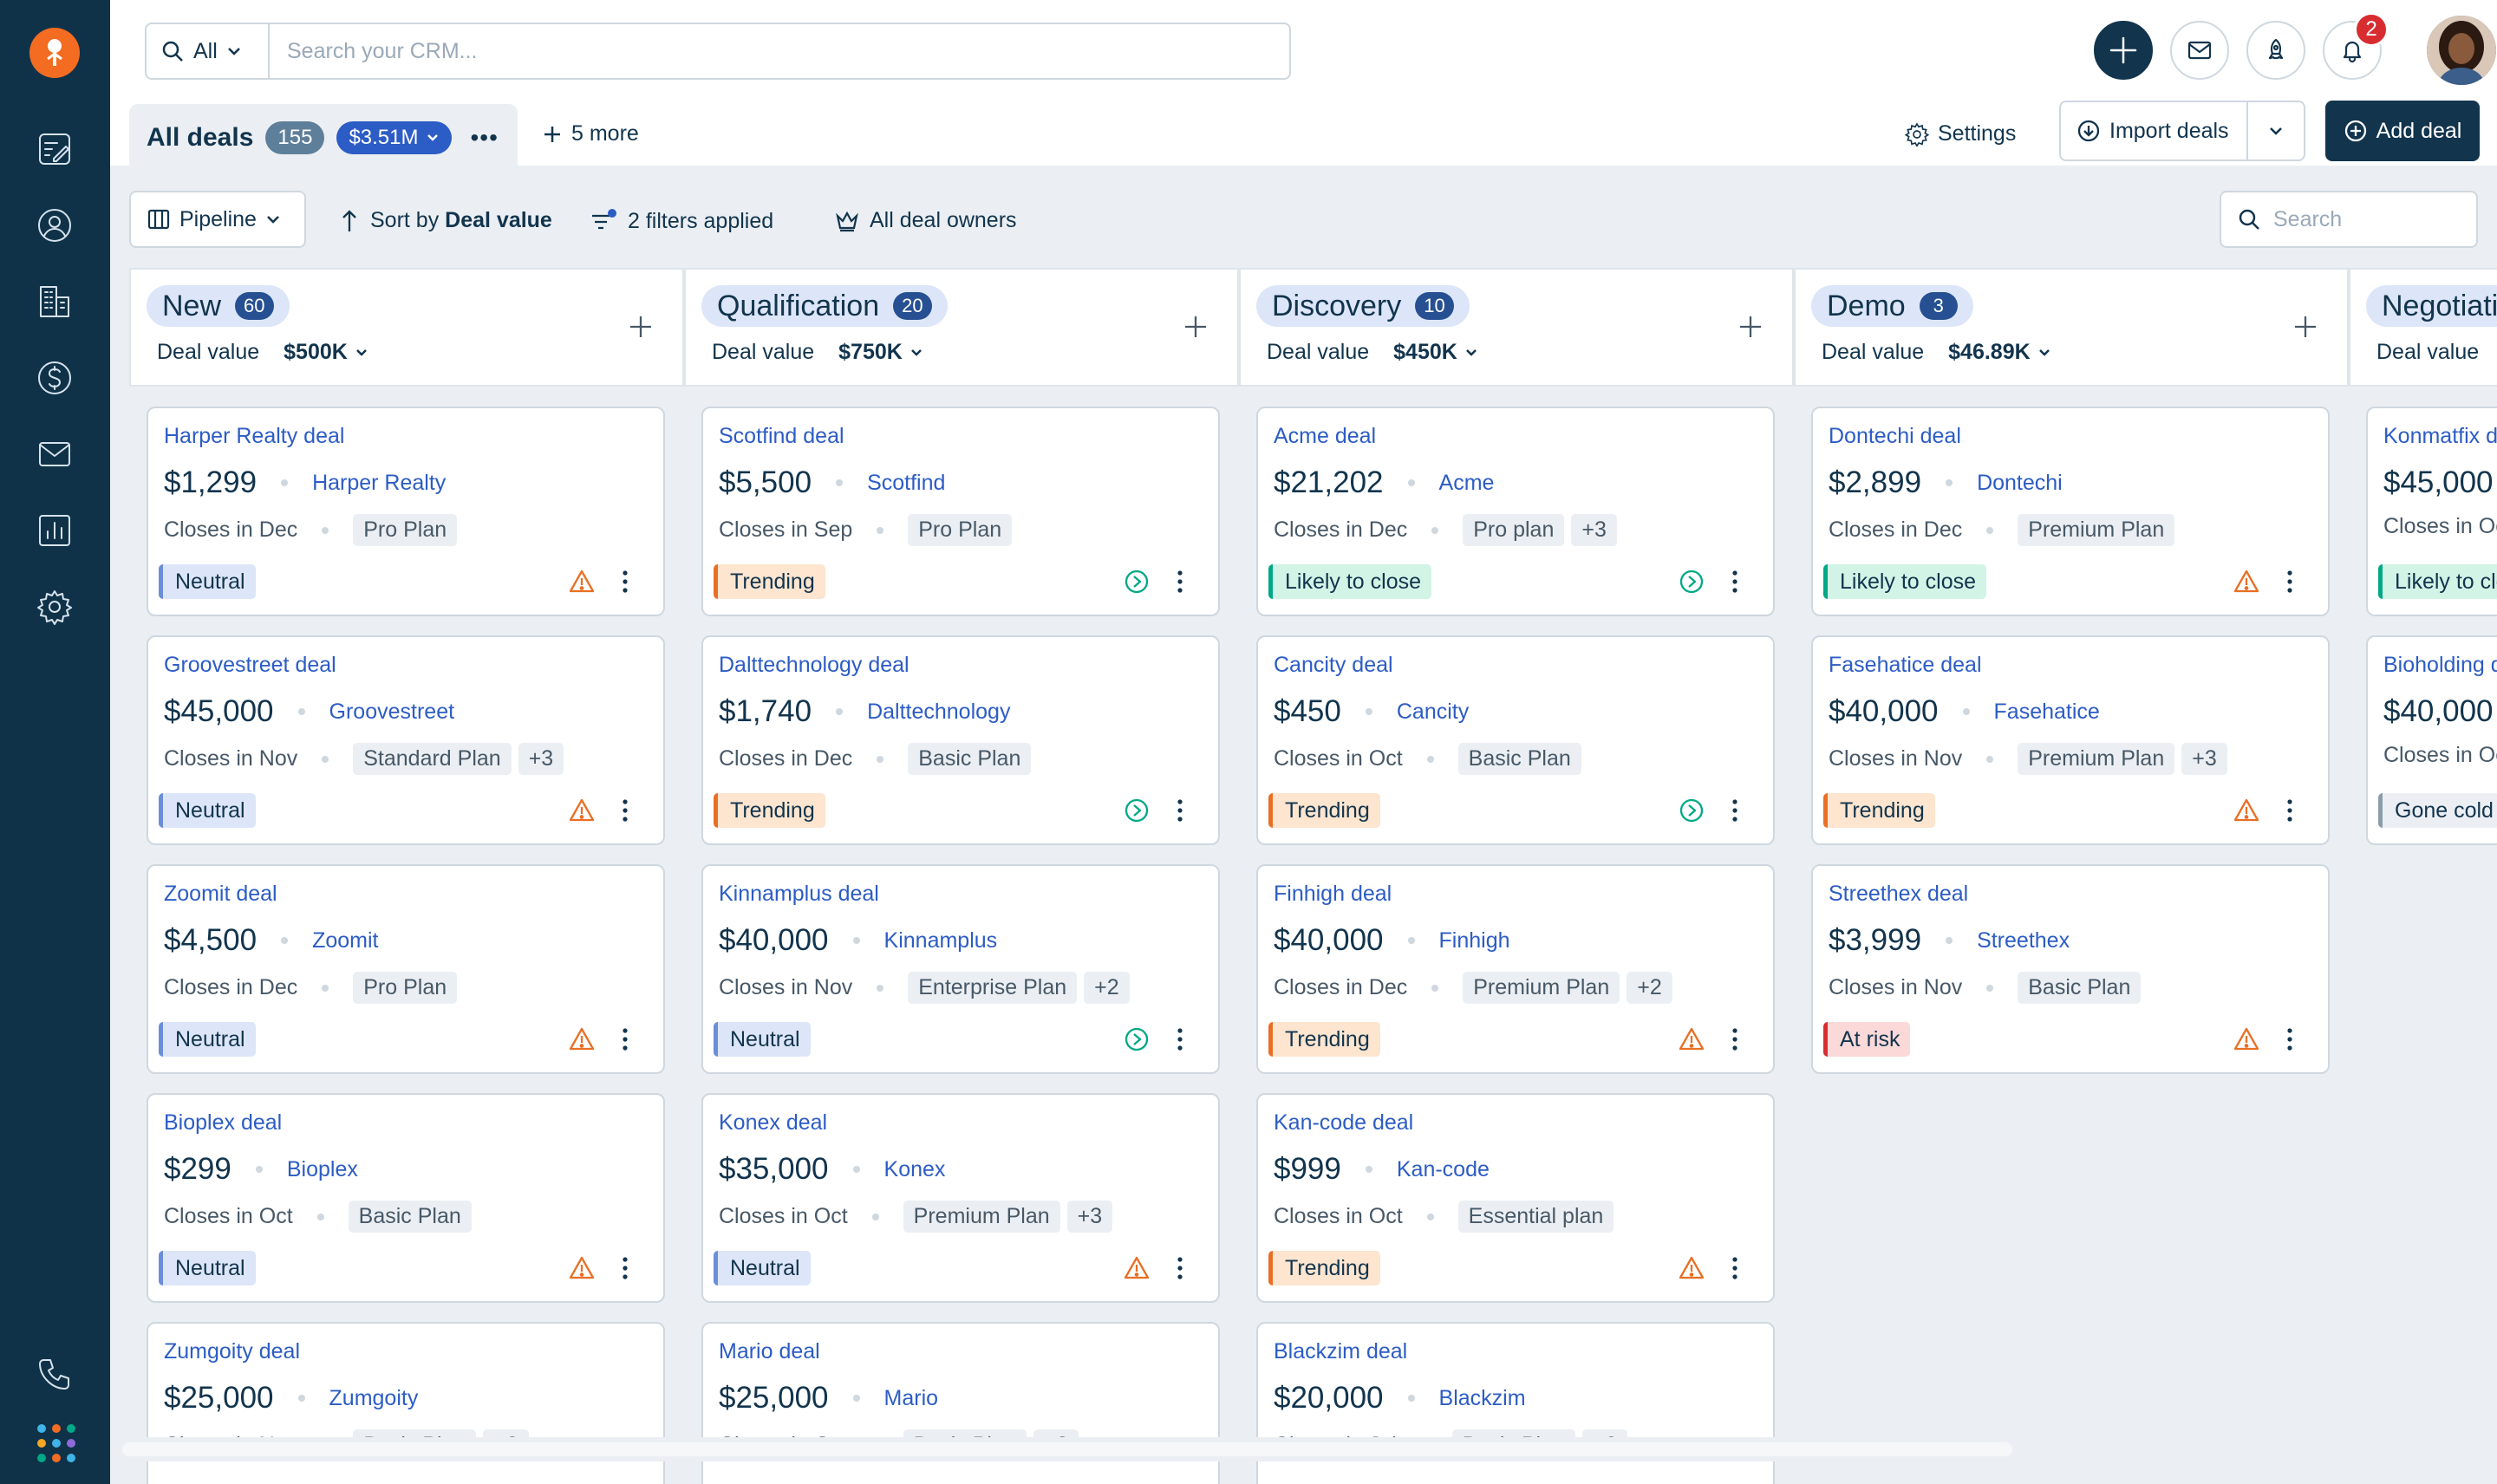 This screenshot has height=1484, width=2497. Describe the element at coordinates (2440, 436) in the screenshot. I see `deal-title-link: Konmatfix deal` at that location.